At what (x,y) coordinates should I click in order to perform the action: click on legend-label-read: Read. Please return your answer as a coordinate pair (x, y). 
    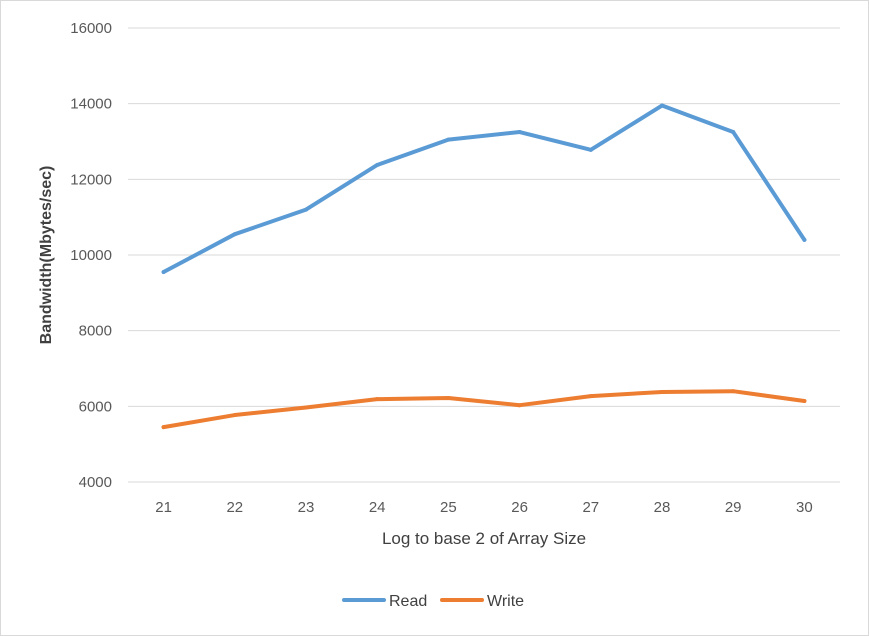
    Looking at the image, I should click on (408, 601).